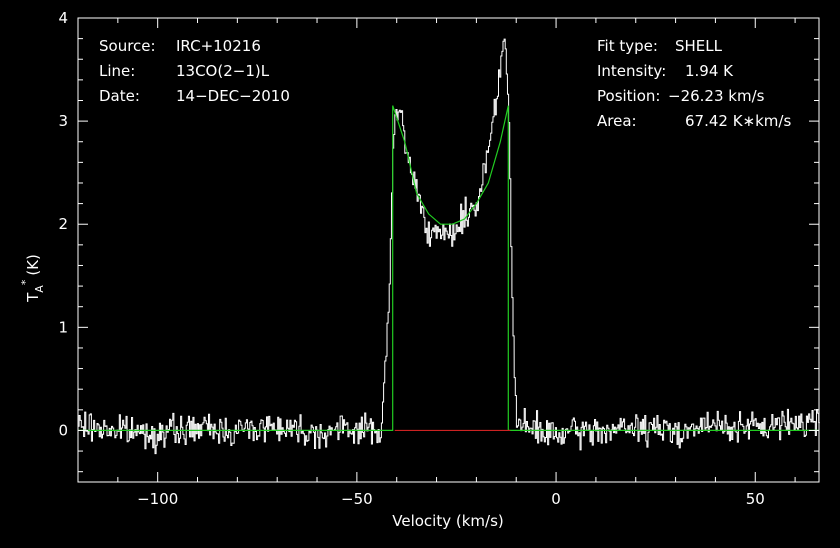 This screenshot has width=840, height=548. I want to click on x-tick-label: 0, so click(556, 499).